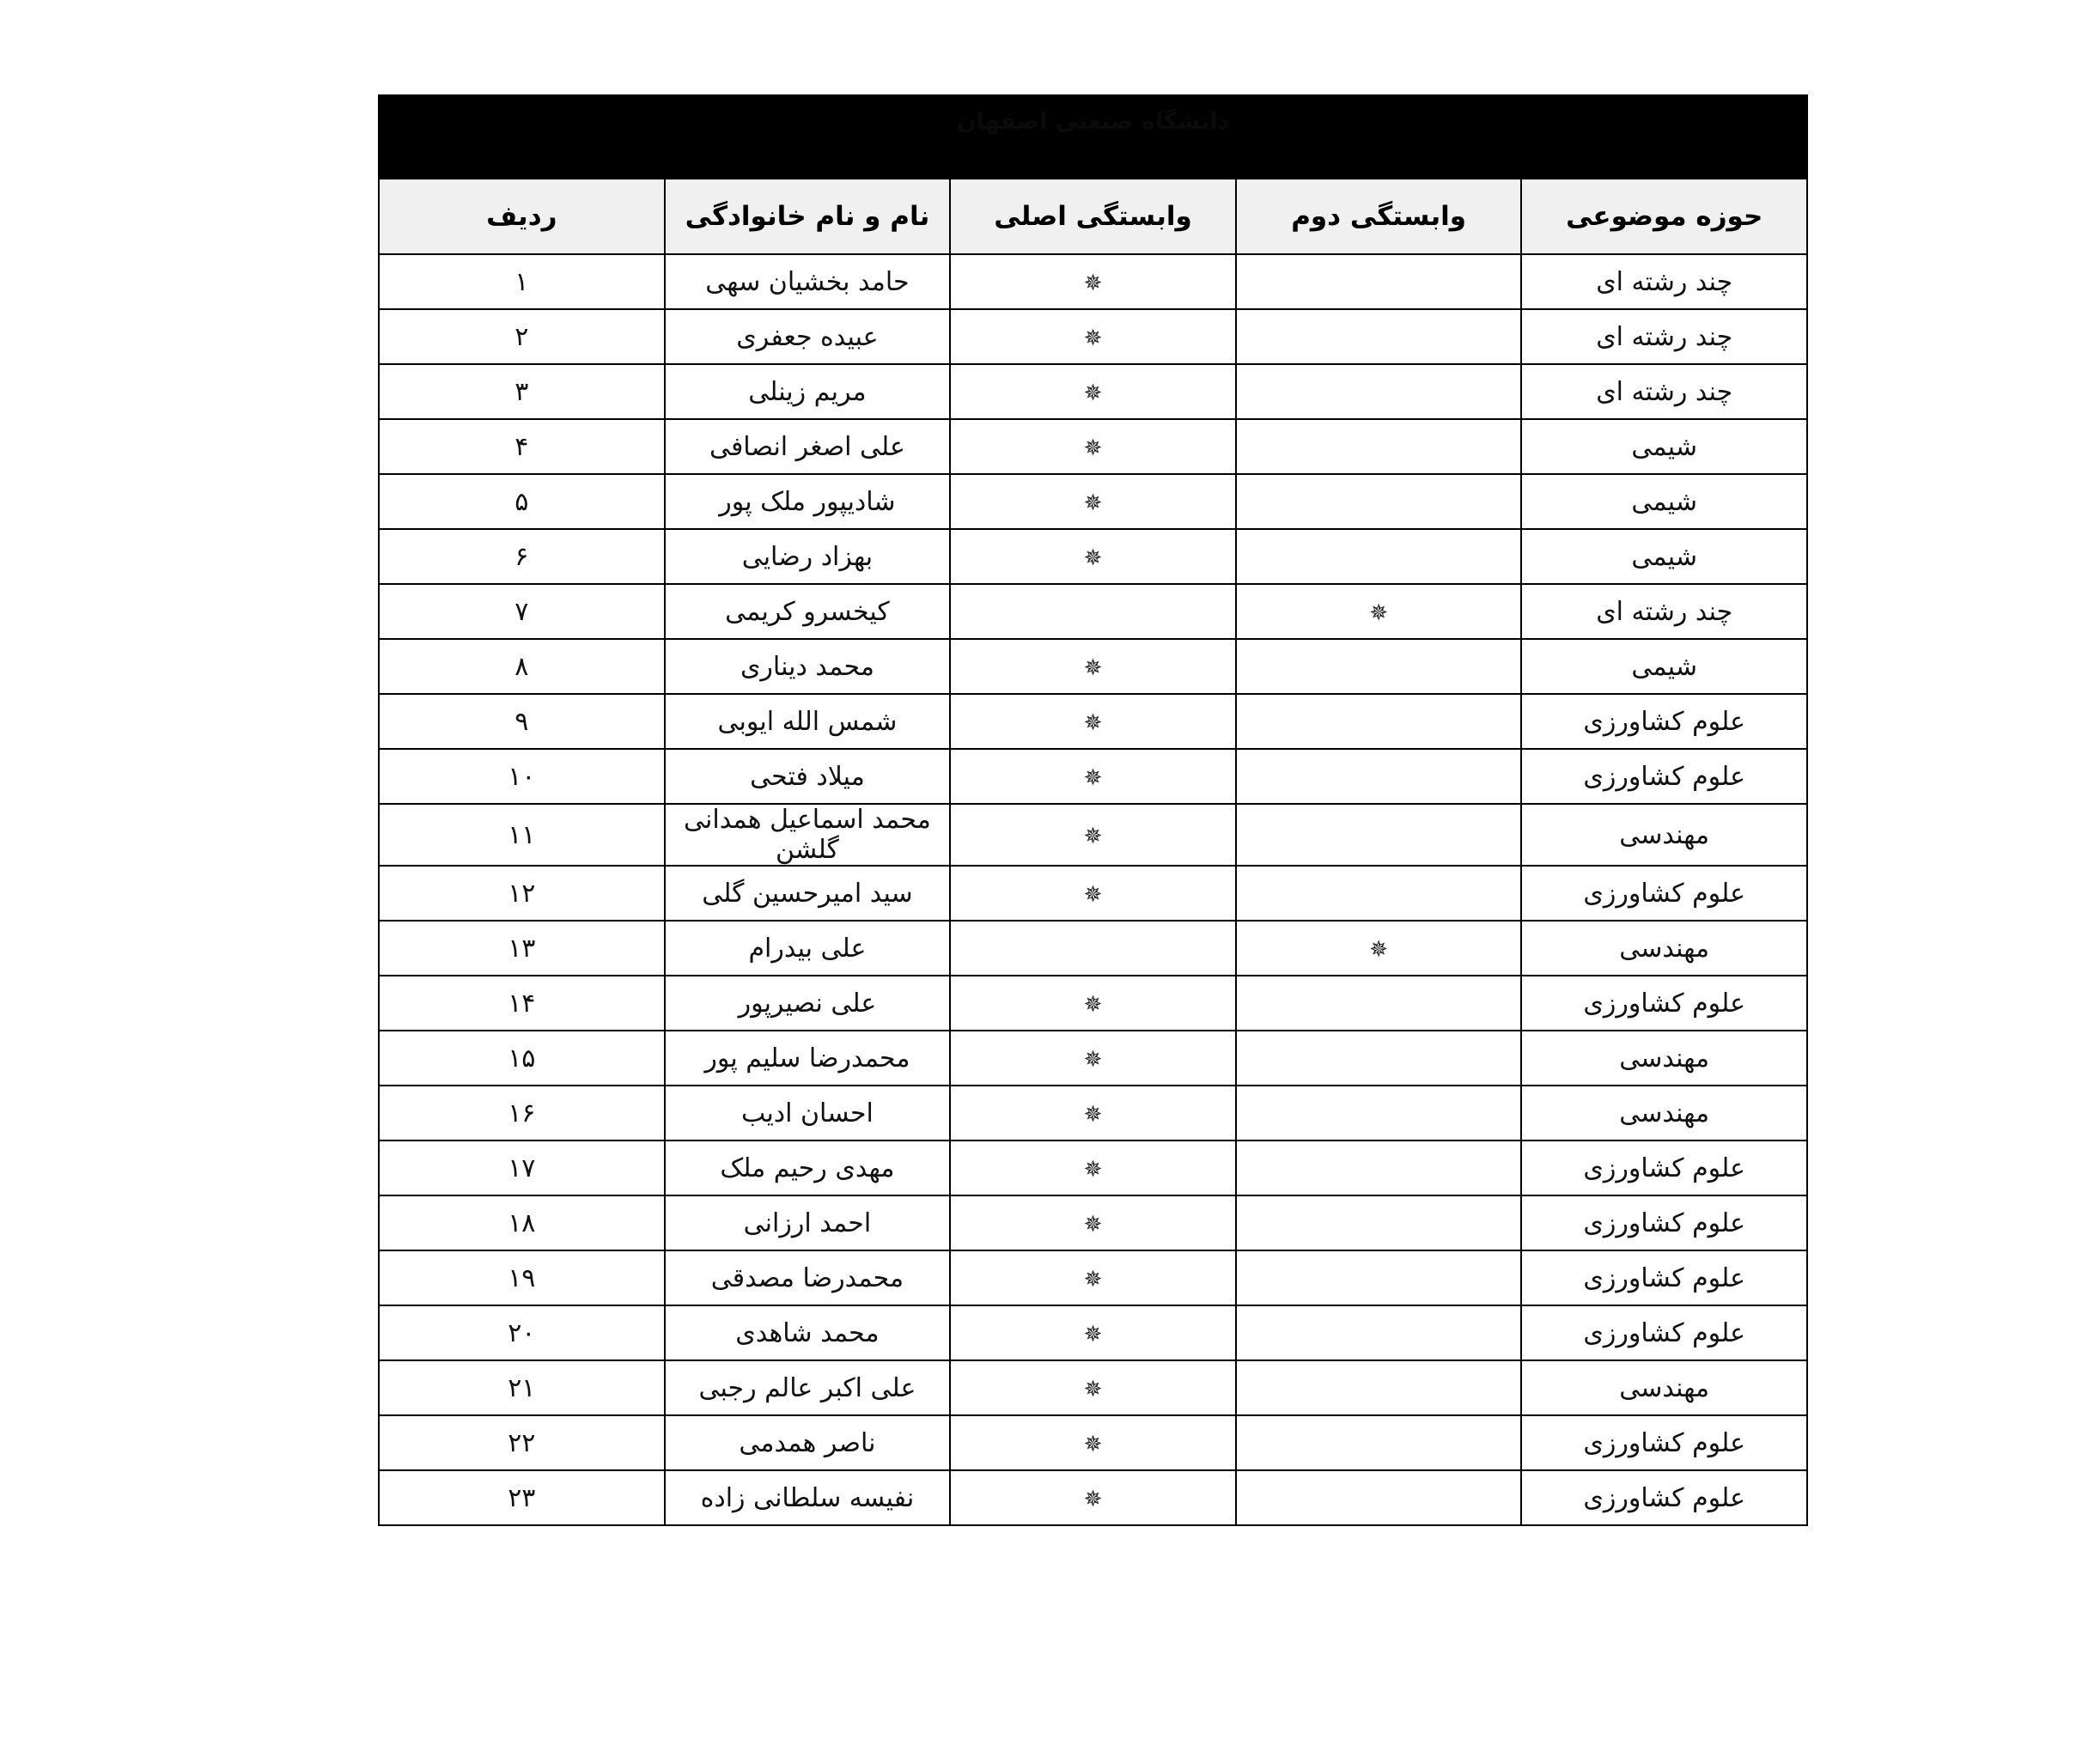 The width and height of the screenshot is (2076, 1764). I want to click on column-header-full-name: نام و نام خانوادگی, so click(807, 216).